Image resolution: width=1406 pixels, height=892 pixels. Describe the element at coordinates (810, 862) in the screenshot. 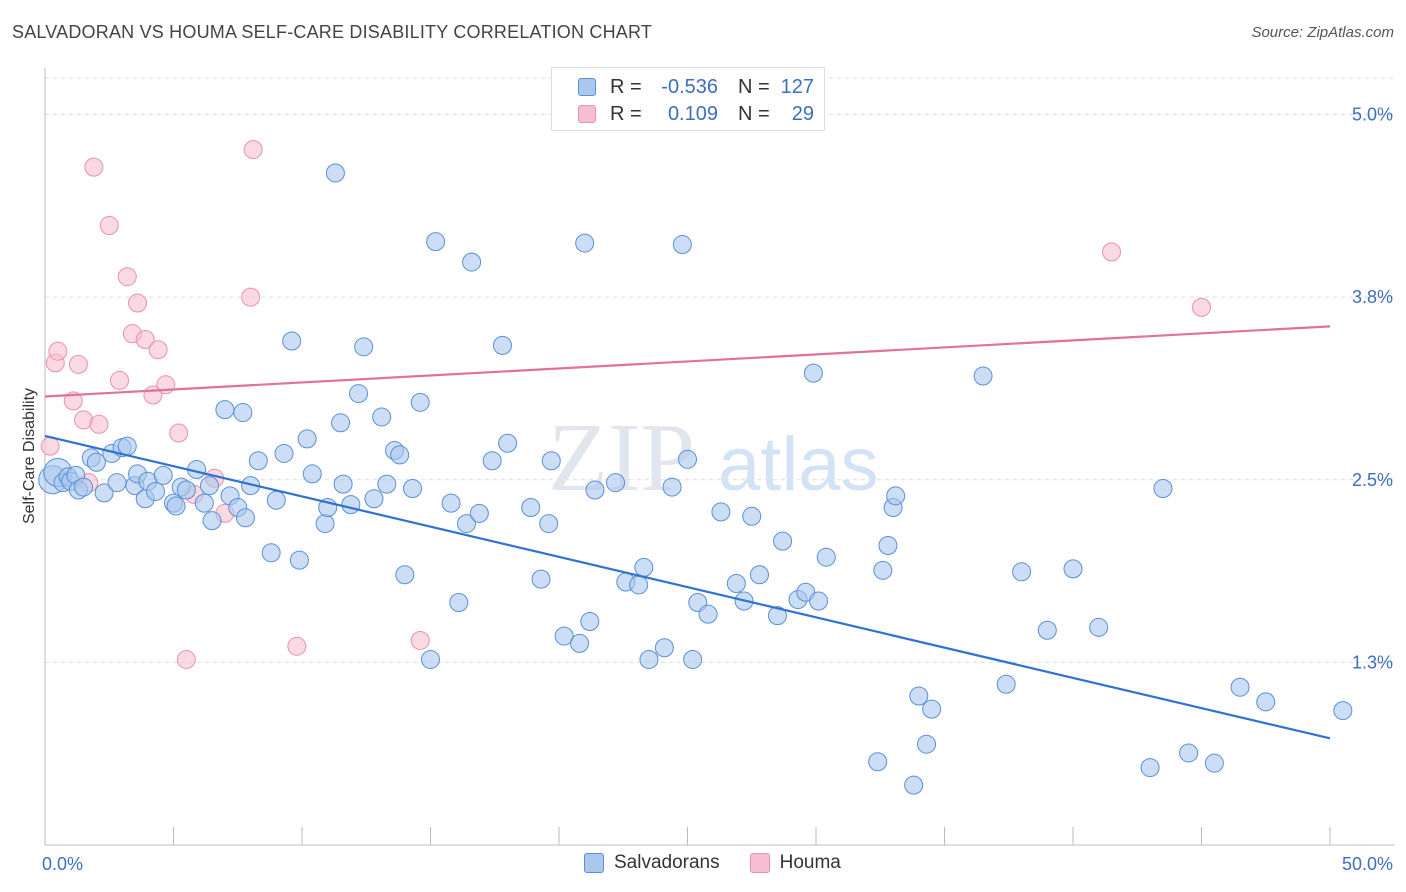

I see `legend-label-houma: Houma` at that location.